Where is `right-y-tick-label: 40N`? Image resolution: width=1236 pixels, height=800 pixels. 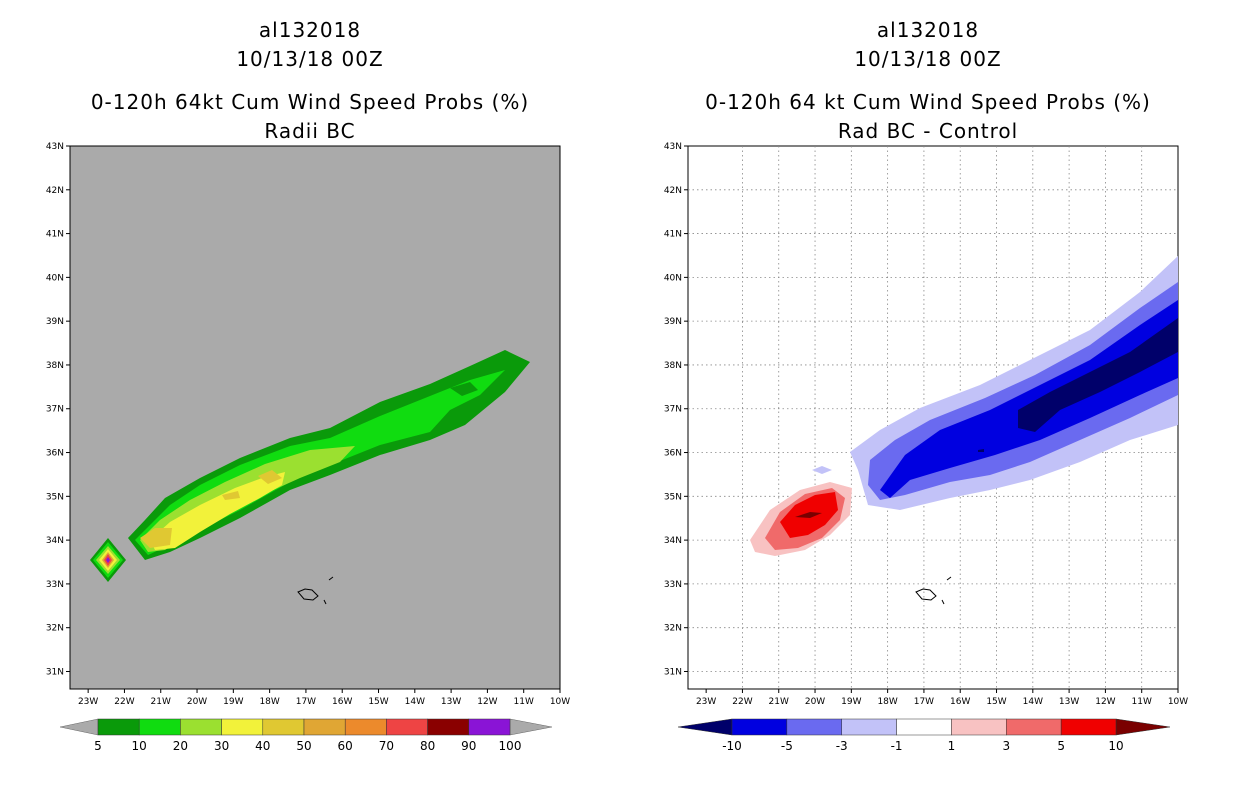 right-y-tick-label: 40N is located at coordinates (673, 278).